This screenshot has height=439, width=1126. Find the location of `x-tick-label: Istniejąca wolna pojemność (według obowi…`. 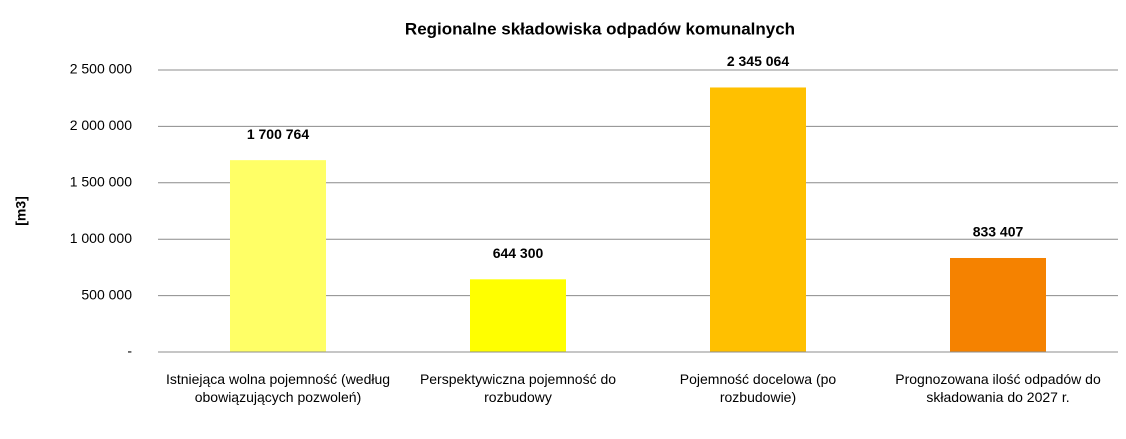

x-tick-label: Istniejąca wolna pojemność (według obowi… is located at coordinates (278, 388).